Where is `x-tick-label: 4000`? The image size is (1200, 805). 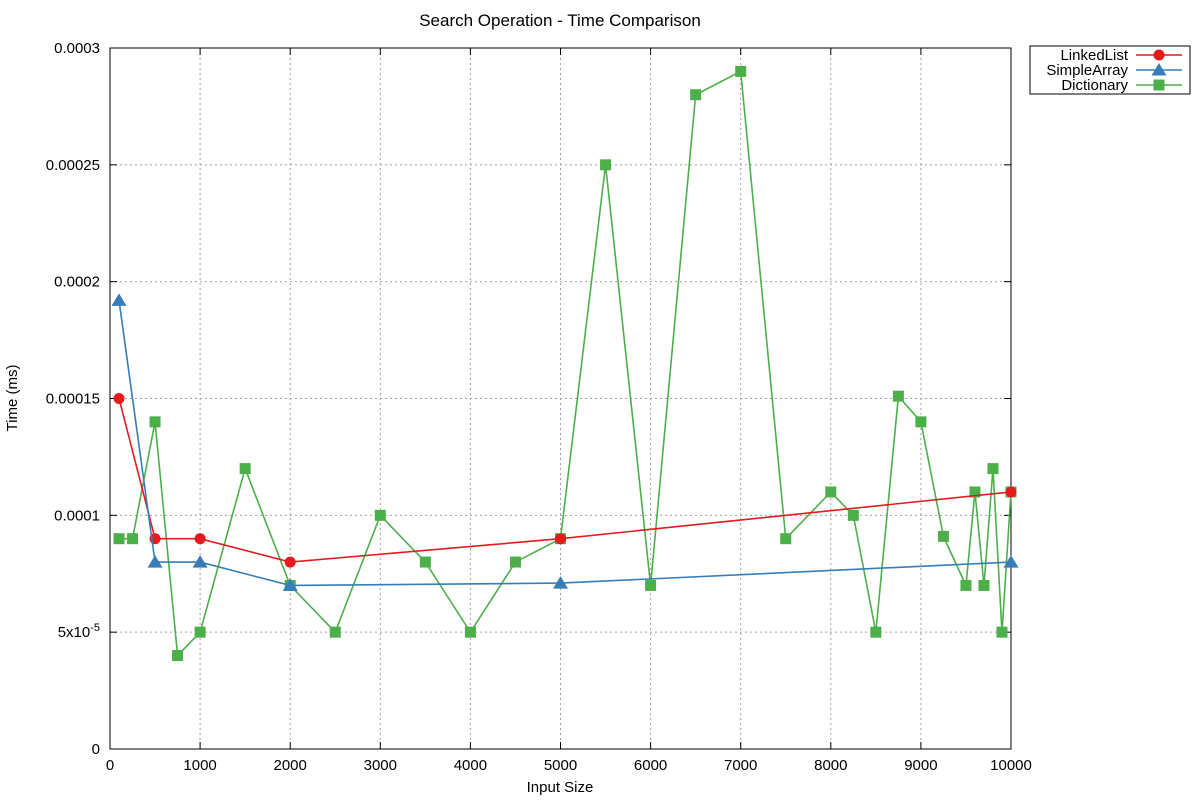 x-tick-label: 4000 is located at coordinates (470, 765).